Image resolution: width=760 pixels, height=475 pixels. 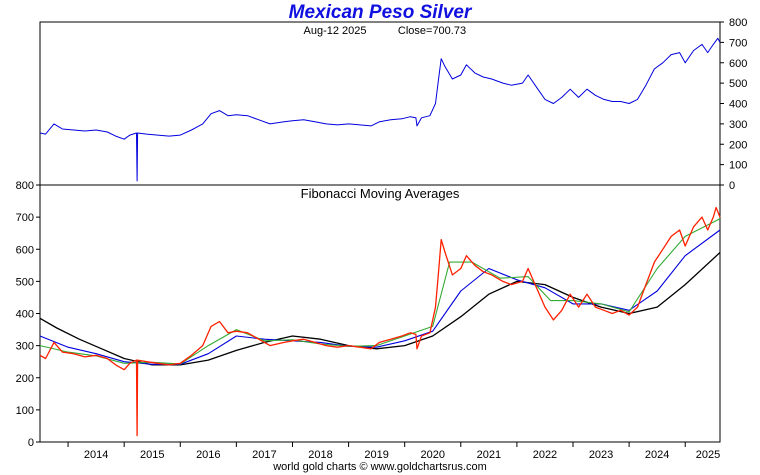 I want to click on bottom-ytick-label: 800, so click(x=25, y=186).